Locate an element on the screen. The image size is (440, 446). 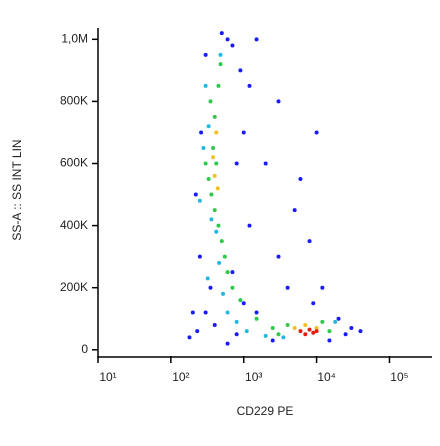
y-tick-label: 200K is located at coordinates (74, 287).